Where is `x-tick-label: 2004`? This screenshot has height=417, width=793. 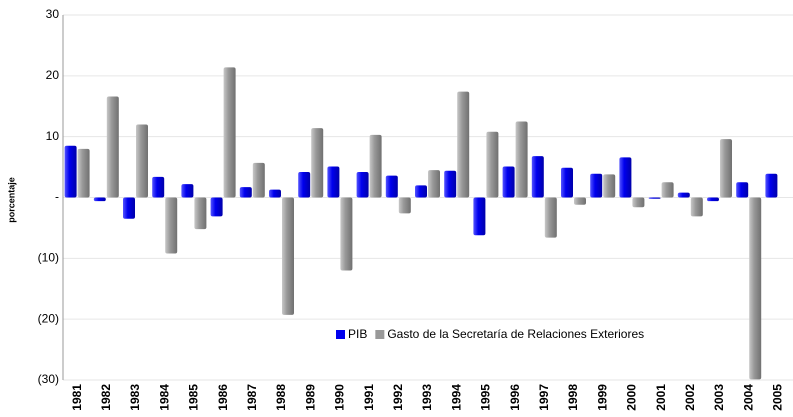 x-tick-label: 2004 is located at coordinates (748, 397).